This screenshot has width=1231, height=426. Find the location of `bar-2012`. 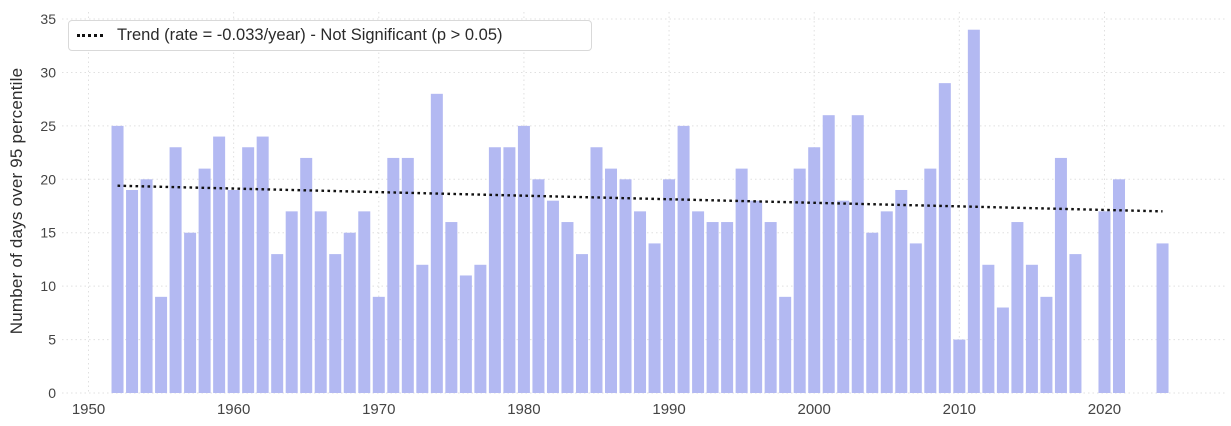

bar-2012 is located at coordinates (988, 328).